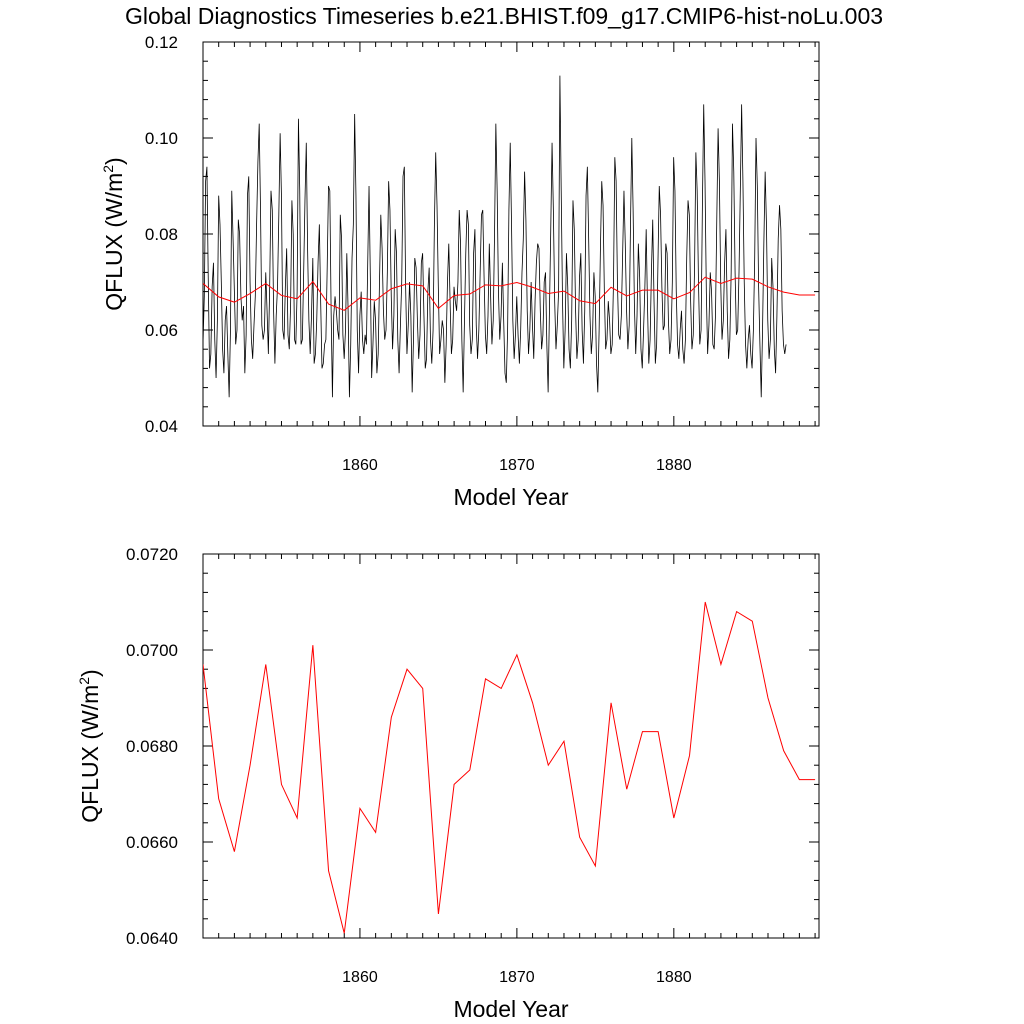  Describe the element at coordinates (152, 554) in the screenshot. I see `y-tick-label: 0.0720` at that location.